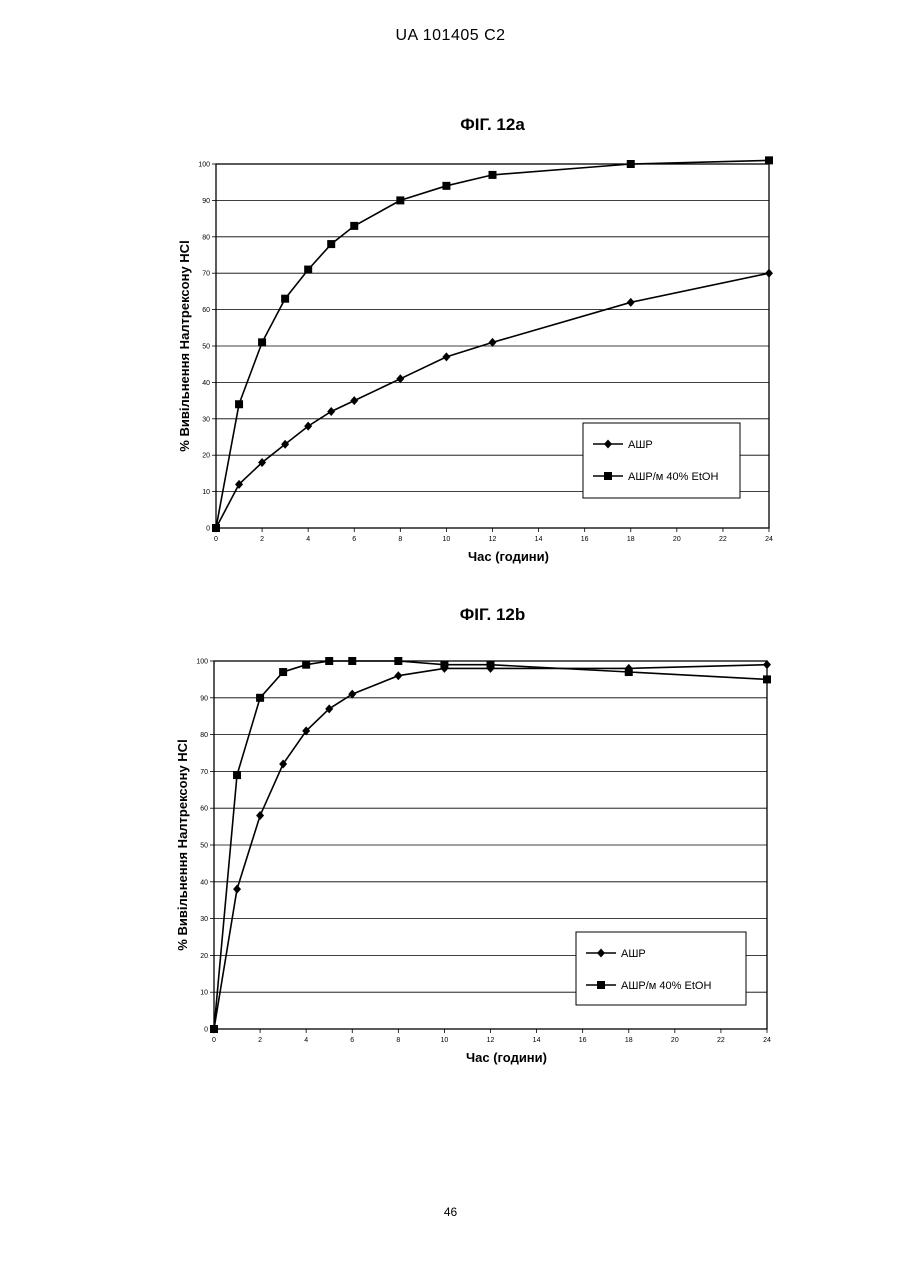  I want to click on x-tick-label: 18, so click(629, 1040).